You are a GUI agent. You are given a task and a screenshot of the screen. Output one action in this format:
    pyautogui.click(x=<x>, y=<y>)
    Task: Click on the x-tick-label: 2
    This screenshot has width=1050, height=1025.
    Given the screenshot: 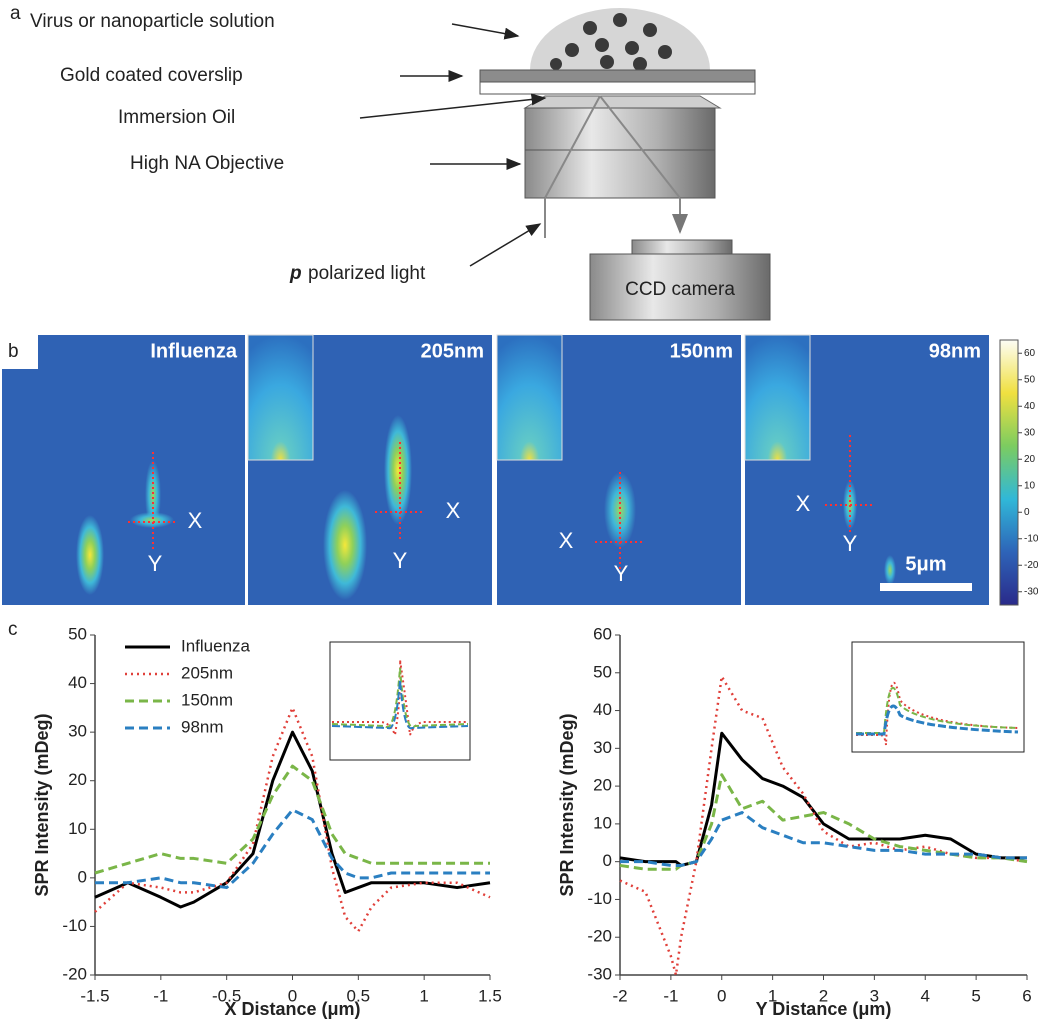 What is the action you would take?
    pyautogui.click(x=823, y=995)
    